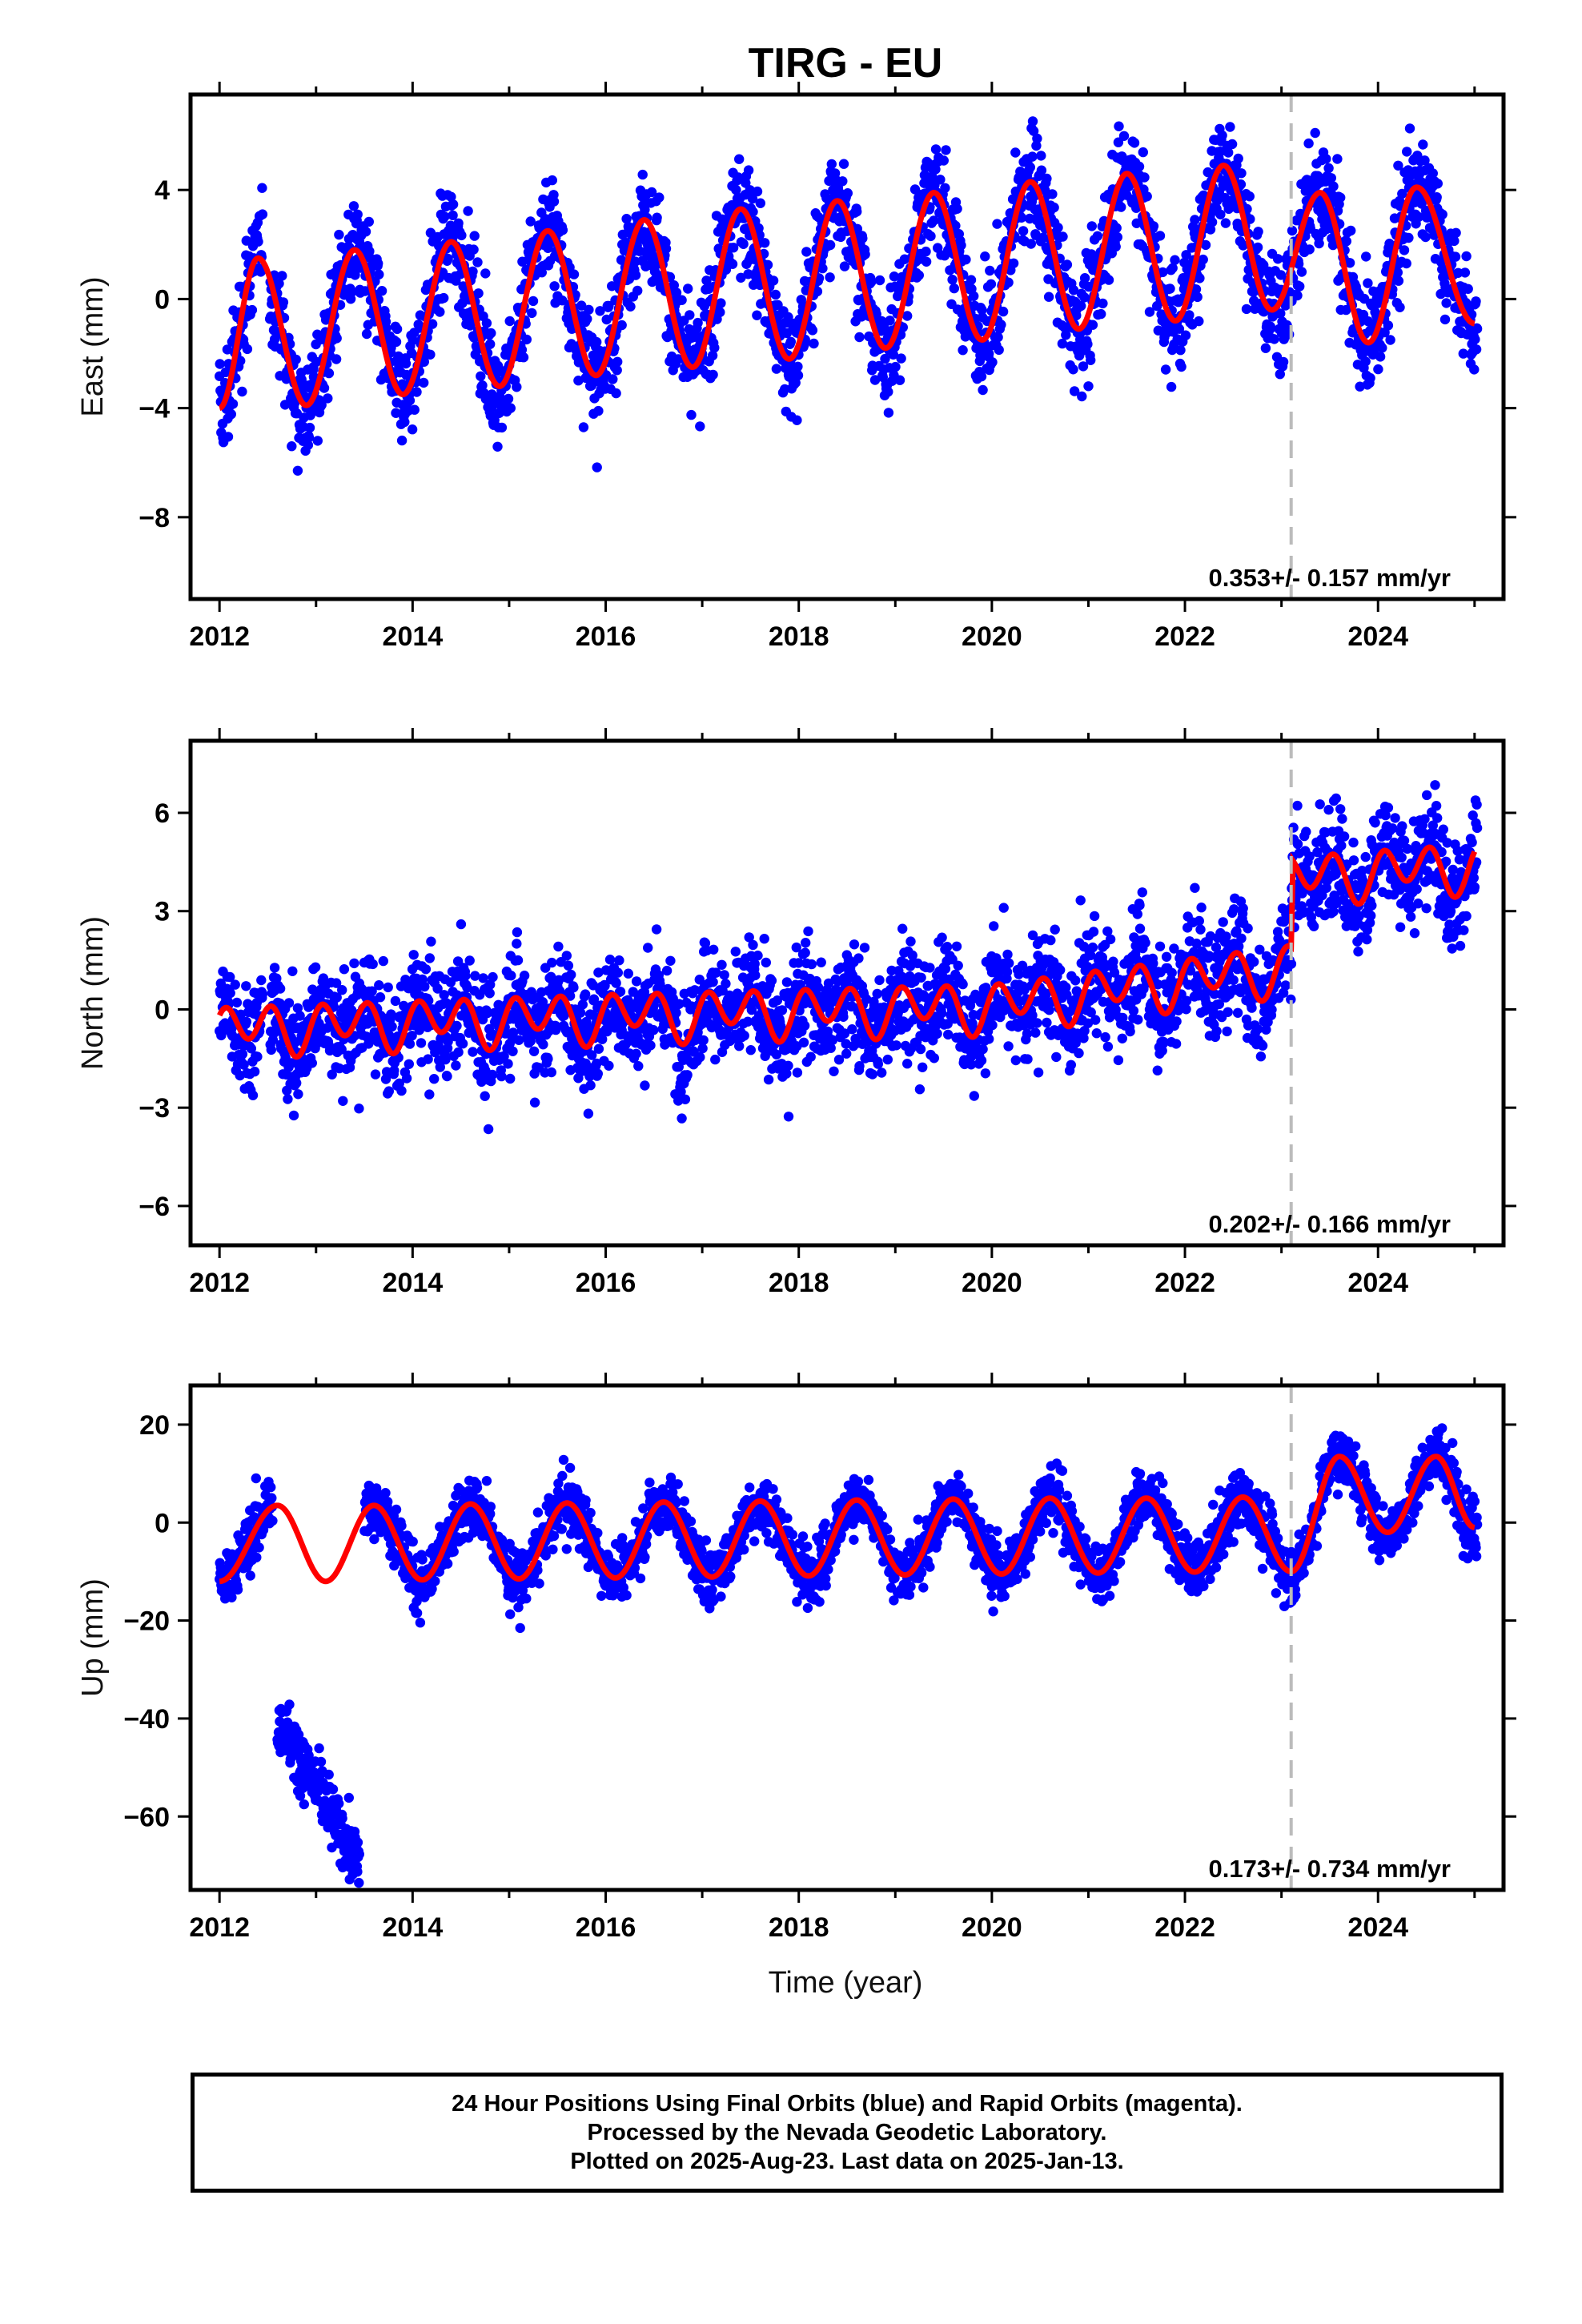 This screenshot has height=2324, width=1582. Describe the element at coordinates (162, 299) in the screenshot. I see `y-tick-label: 0` at that location.